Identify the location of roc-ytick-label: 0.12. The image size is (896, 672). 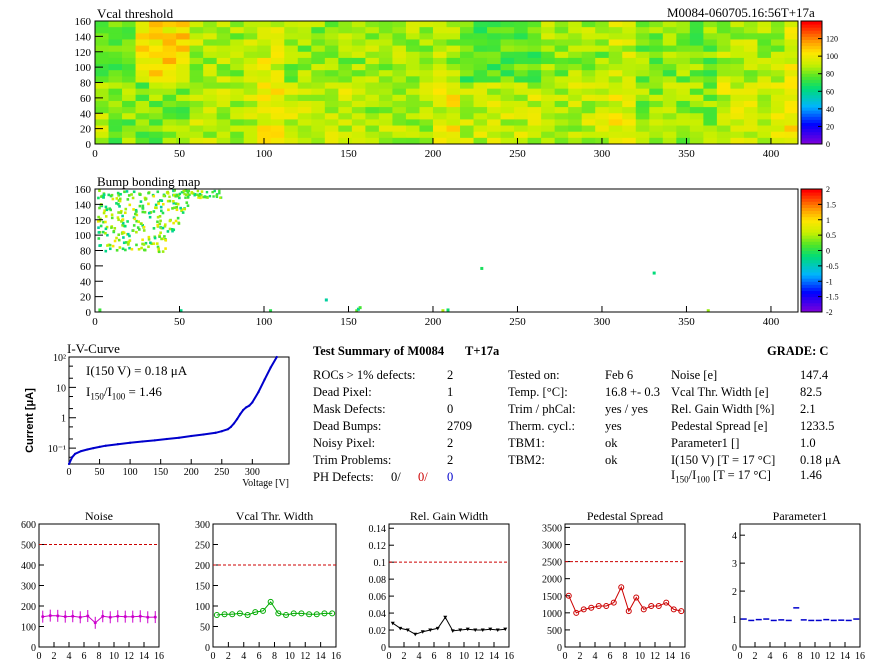
(378, 546).